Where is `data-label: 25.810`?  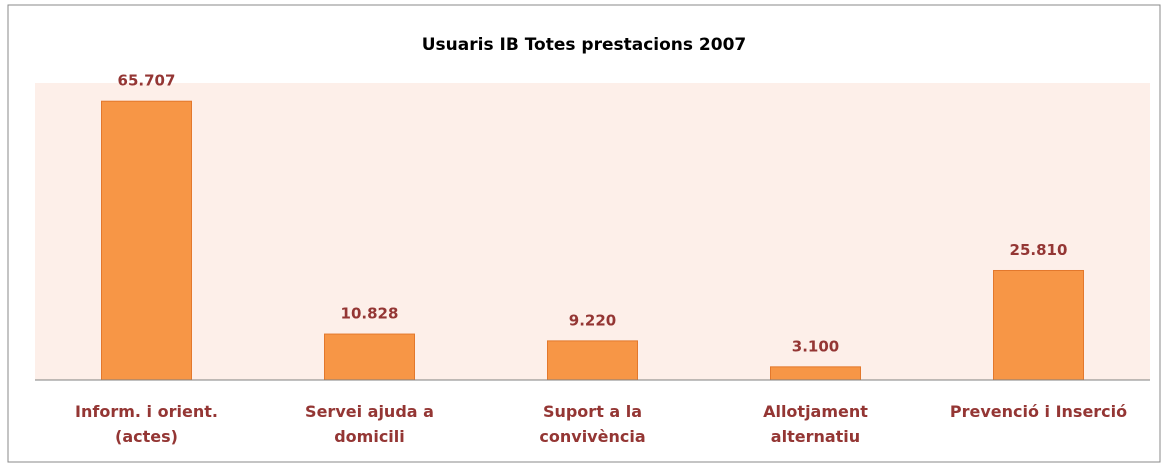 data-label: 25.810 is located at coordinates (1039, 250).